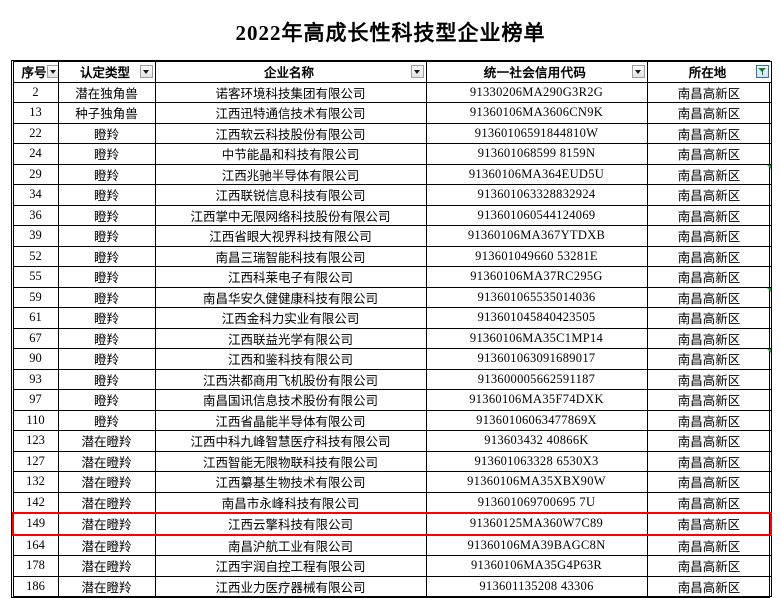 The width and height of the screenshot is (781, 598). Describe the element at coordinates (290, 195) in the screenshot. I see `cell-name: 江西联锐信息科技有限公司` at that location.